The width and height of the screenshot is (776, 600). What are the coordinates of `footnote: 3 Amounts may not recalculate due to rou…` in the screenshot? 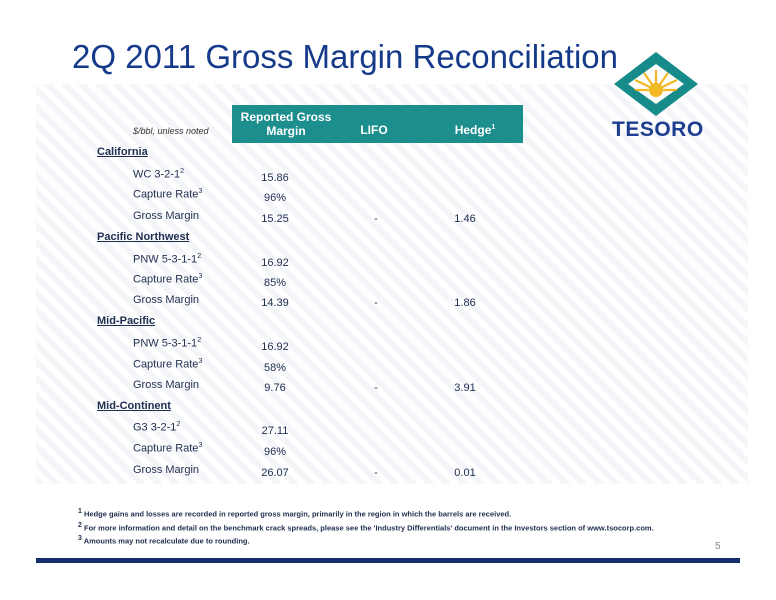 It's located at (366, 540).